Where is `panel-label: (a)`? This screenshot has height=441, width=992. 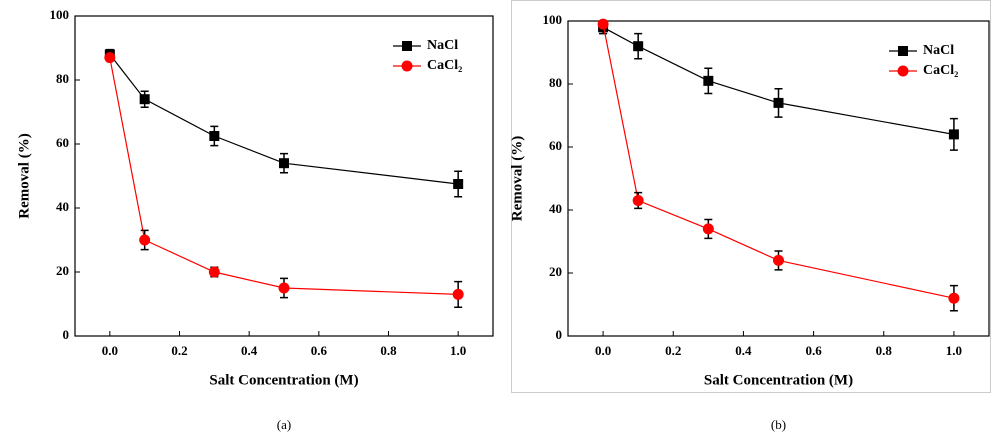
panel-label: (a) is located at coordinates (284, 424).